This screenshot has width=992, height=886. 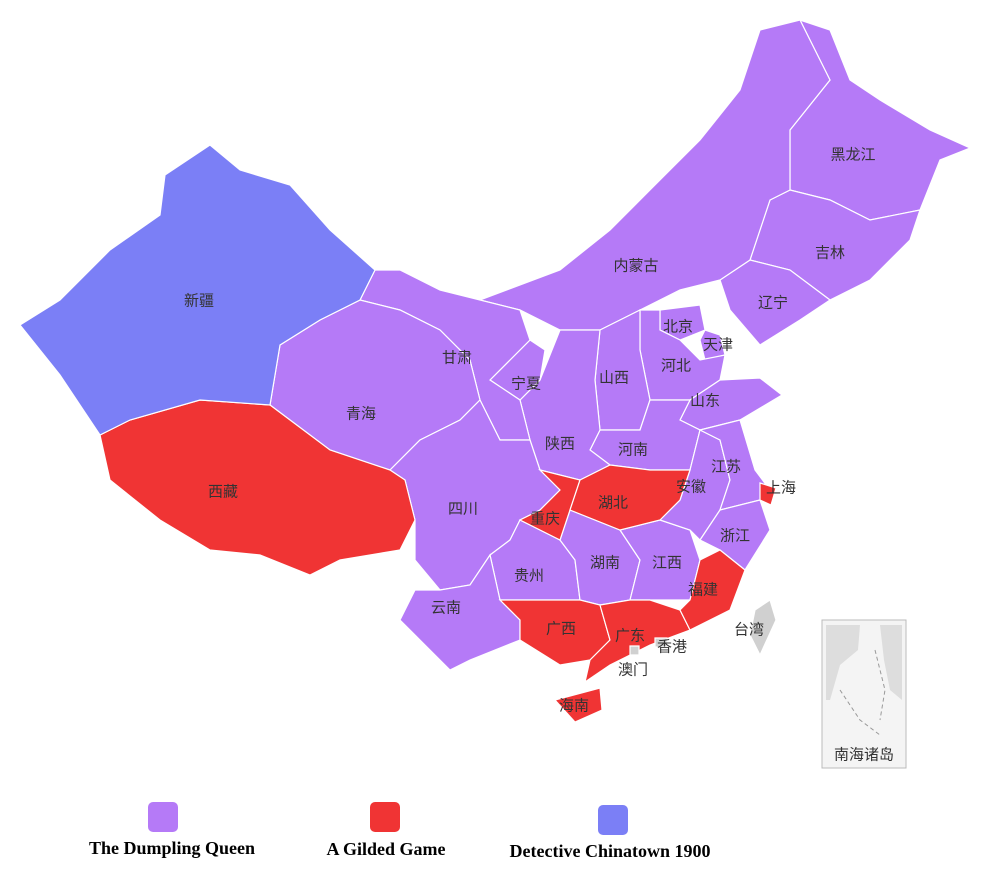 I want to click on province-label: 北京, so click(x=678, y=327).